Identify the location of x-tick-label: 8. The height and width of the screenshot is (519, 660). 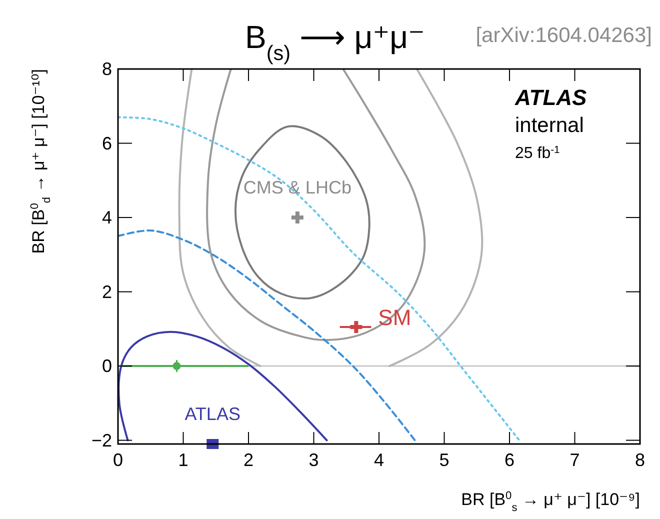
(640, 460).